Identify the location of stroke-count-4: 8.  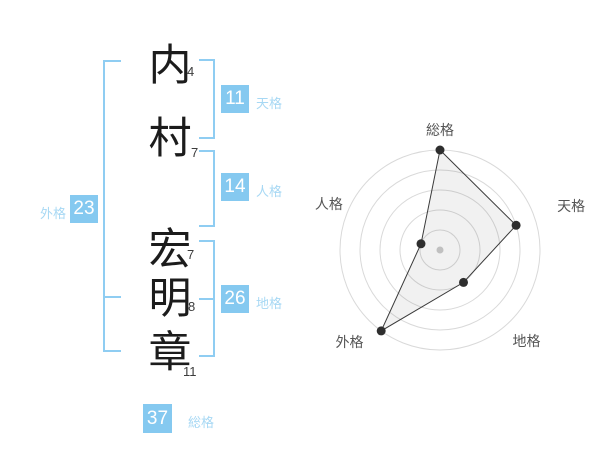
(192, 306).